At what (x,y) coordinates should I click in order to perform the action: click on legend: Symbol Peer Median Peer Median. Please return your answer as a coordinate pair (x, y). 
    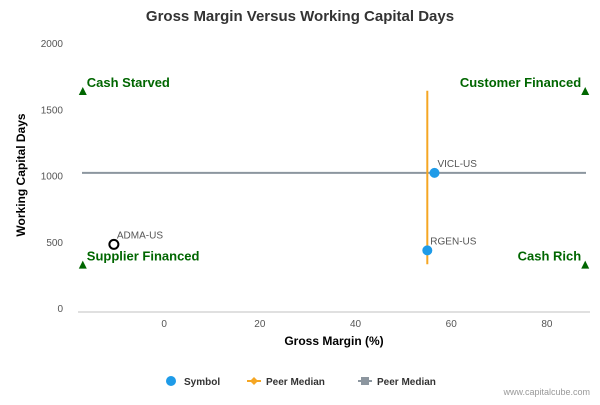
    Looking at the image, I should click on (301, 382).